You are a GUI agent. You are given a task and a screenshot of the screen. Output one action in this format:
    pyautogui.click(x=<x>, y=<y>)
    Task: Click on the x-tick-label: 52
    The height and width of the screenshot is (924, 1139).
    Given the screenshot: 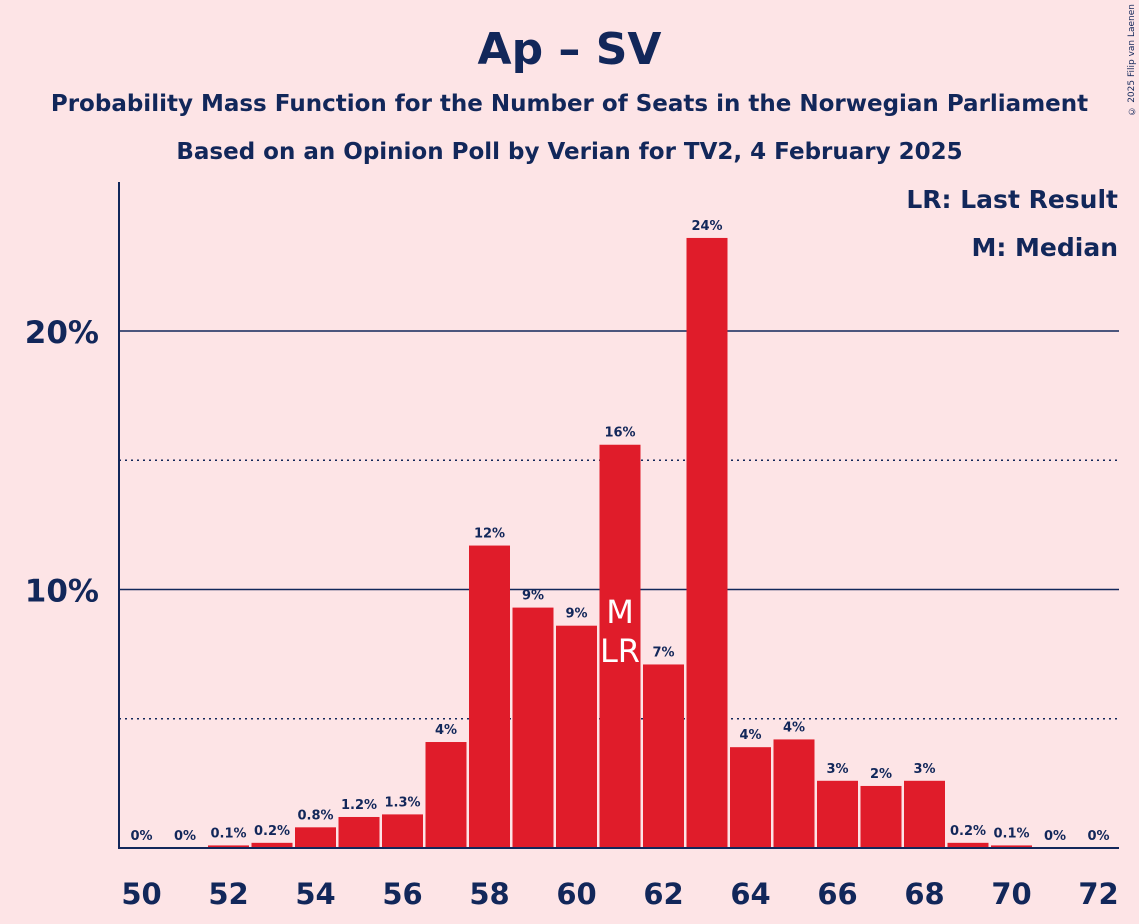 What is the action you would take?
    pyautogui.click(x=228, y=894)
    